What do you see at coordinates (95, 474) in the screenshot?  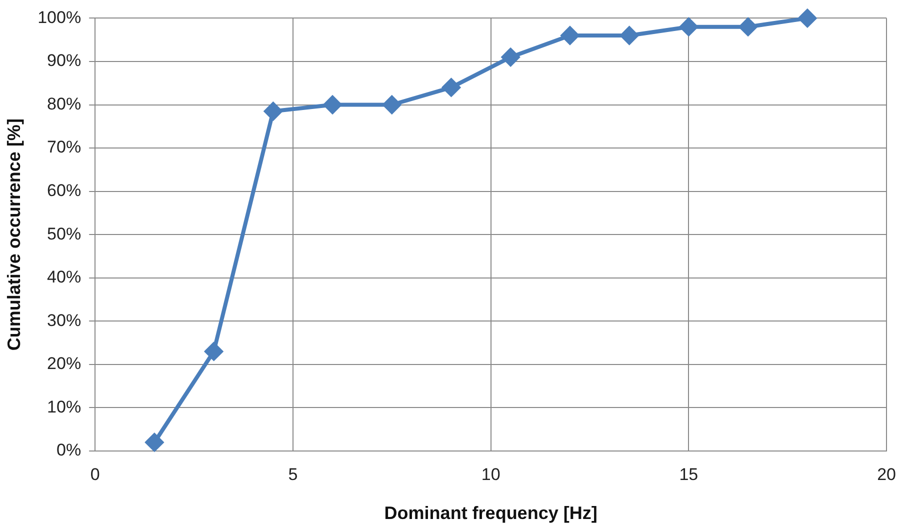 I see `x-tick-label: 0` at bounding box center [95, 474].